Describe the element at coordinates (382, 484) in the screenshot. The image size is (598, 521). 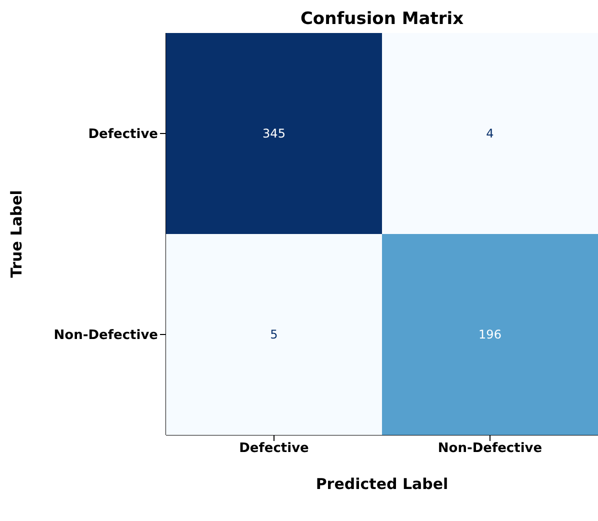
I see `x-axis-title: Predicted Label` at that location.